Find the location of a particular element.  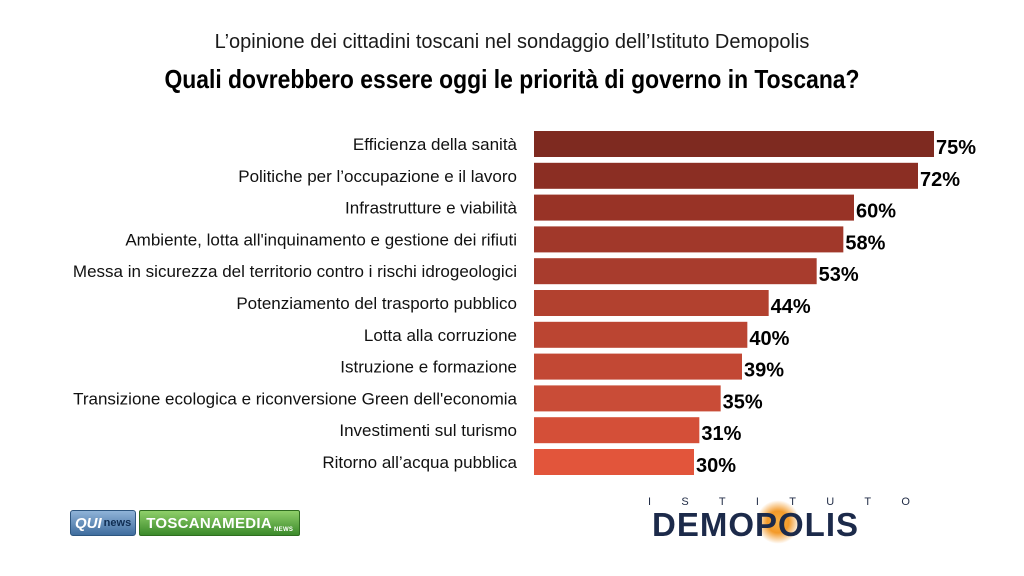

demopolis-wordmark: DEMOPOLIS is located at coordinates (756, 524).